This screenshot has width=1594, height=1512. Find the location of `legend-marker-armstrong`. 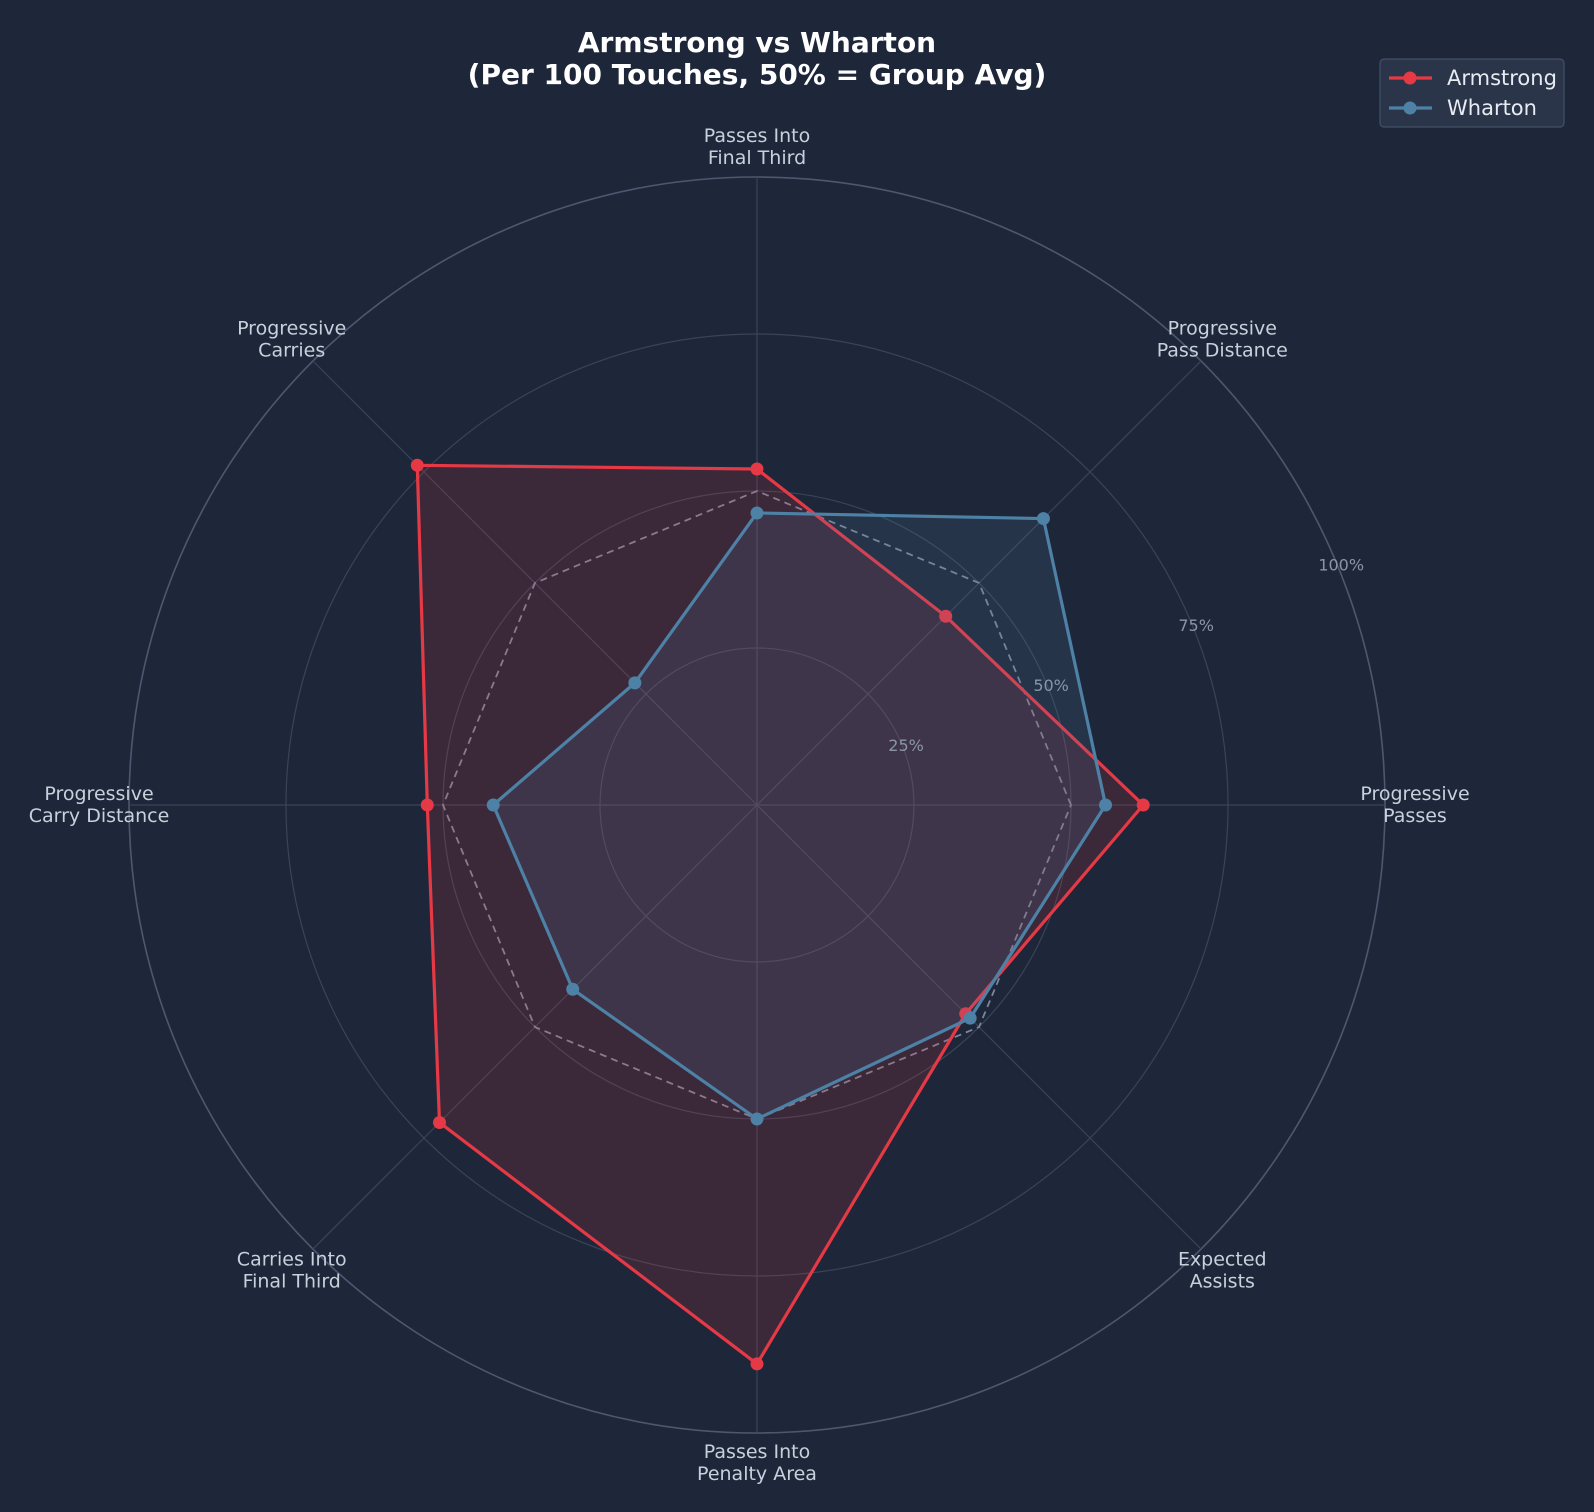

legend-marker-armstrong is located at coordinates (1410, 78).